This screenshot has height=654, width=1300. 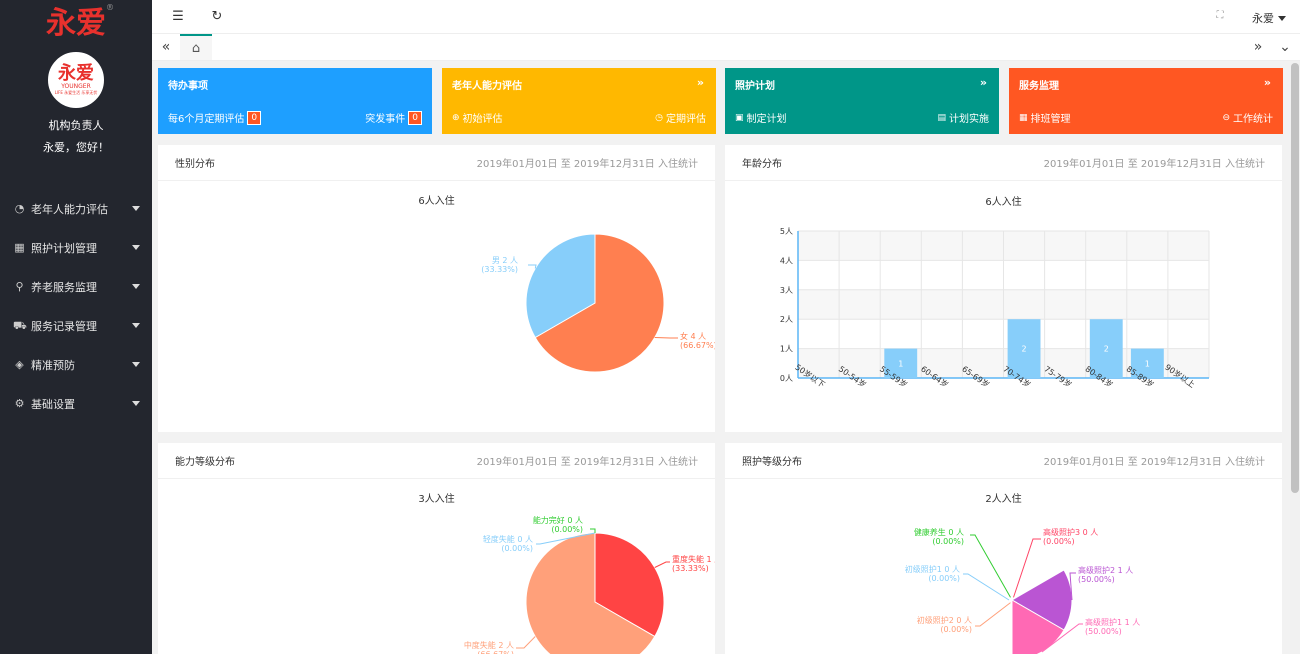 What do you see at coordinates (19, 286) in the screenshot?
I see `search-icon: ⚲` at bounding box center [19, 286].